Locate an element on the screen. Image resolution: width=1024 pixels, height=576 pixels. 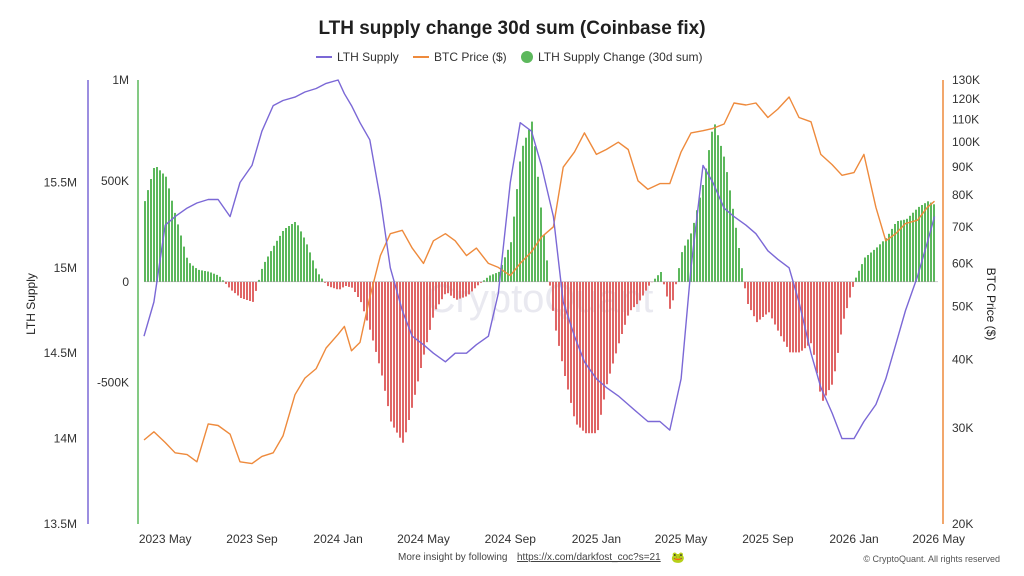
tick-x-0: 2023 May is located at coordinates (165, 539).